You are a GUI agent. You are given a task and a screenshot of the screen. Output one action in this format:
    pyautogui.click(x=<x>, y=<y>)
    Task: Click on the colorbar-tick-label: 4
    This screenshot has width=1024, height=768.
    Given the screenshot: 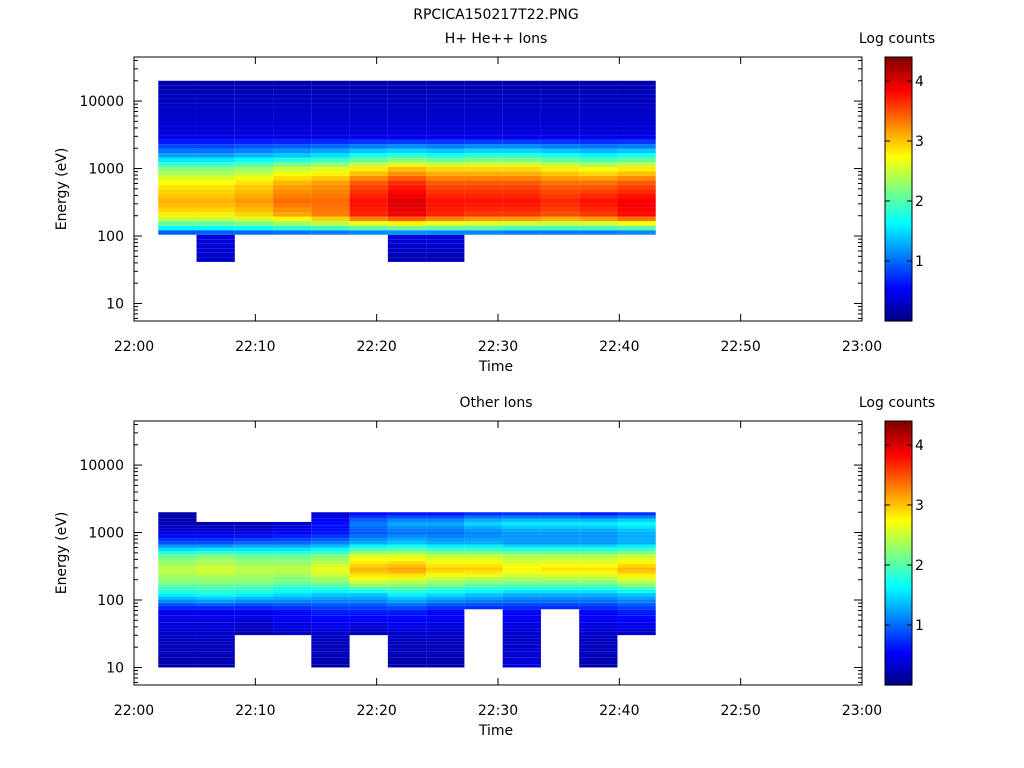 What is the action you would take?
    pyautogui.click(x=919, y=82)
    